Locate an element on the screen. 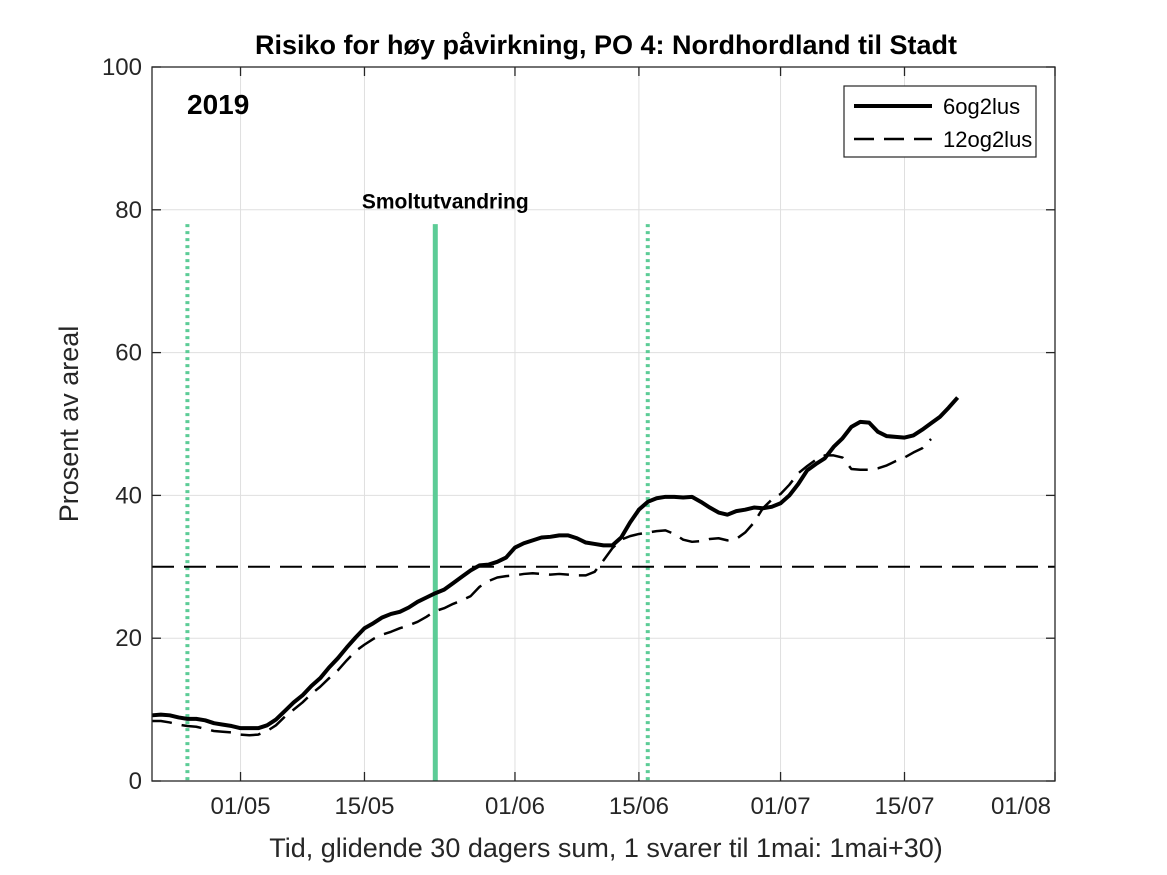  y-tick-label: 60 is located at coordinates (128, 353).